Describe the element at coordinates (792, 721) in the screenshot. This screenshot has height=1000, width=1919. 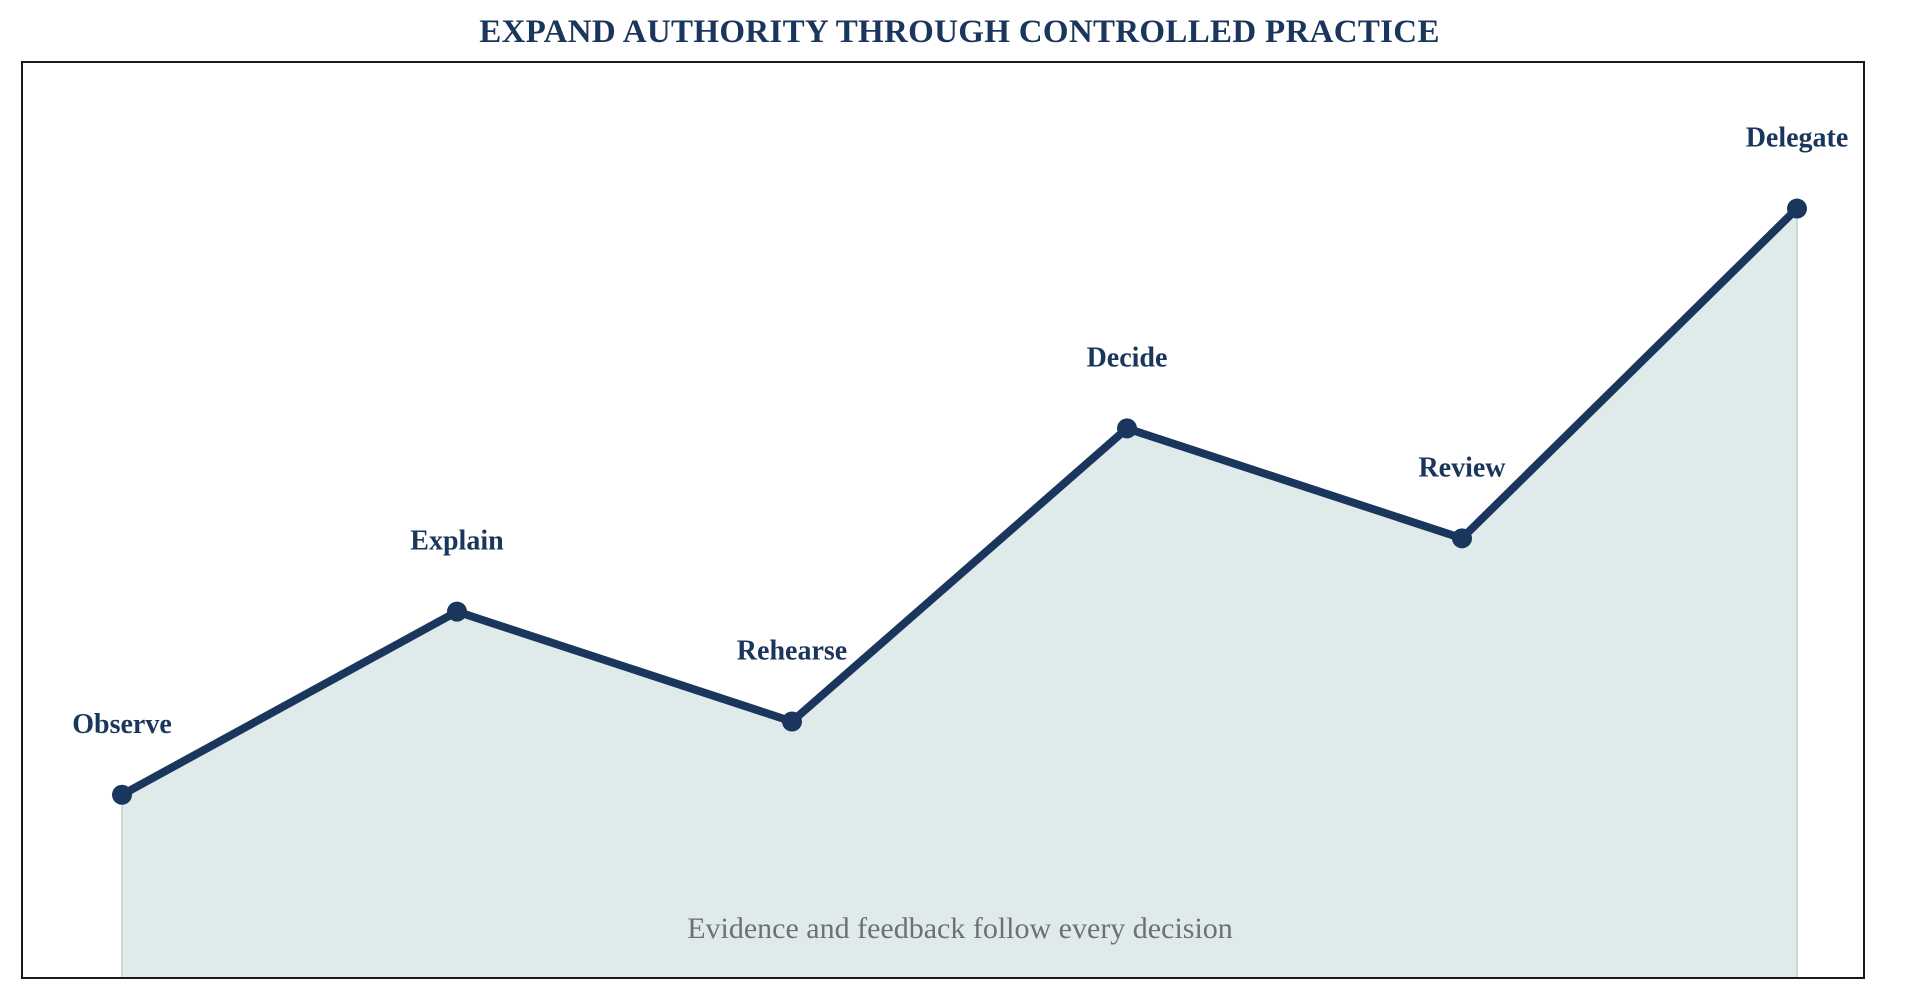
I see `data-point-rehearse` at that location.